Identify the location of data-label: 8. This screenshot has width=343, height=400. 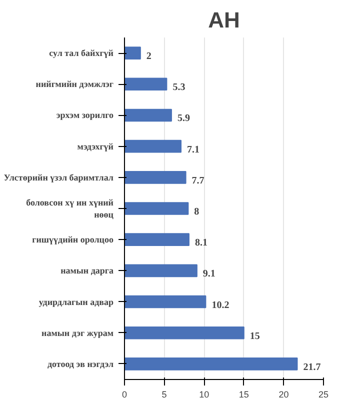
(197, 212).